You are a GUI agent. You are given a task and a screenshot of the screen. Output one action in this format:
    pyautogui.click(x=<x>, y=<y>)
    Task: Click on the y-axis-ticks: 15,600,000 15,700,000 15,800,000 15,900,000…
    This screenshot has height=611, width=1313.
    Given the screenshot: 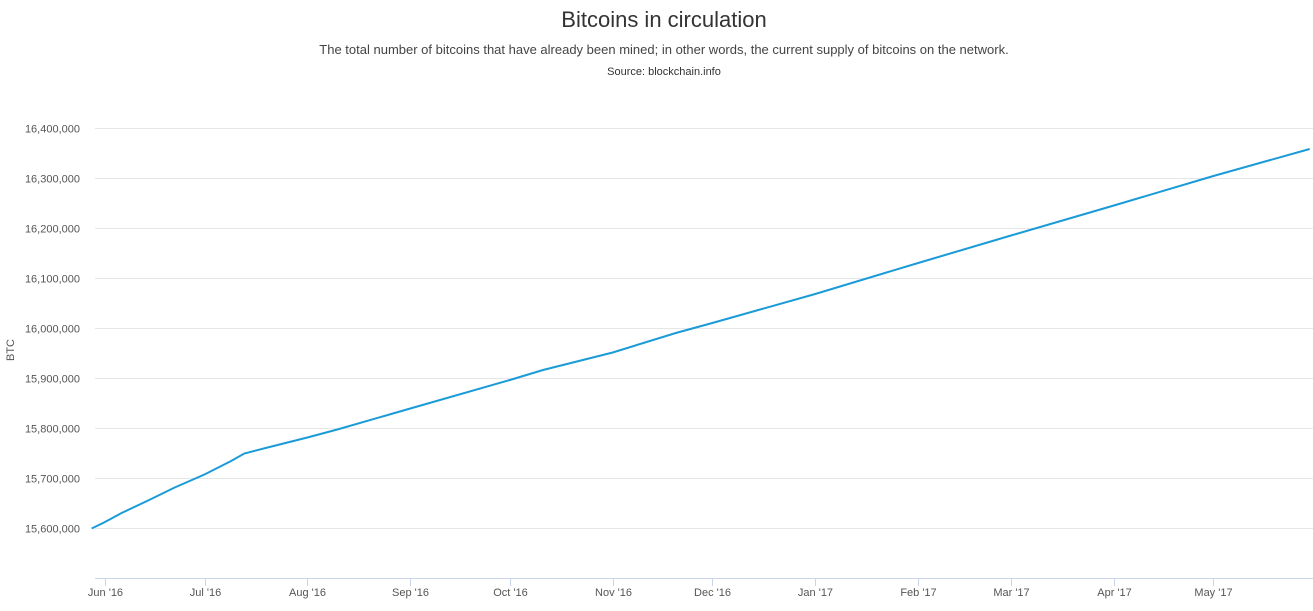 What is the action you would take?
    pyautogui.click(x=52, y=330)
    